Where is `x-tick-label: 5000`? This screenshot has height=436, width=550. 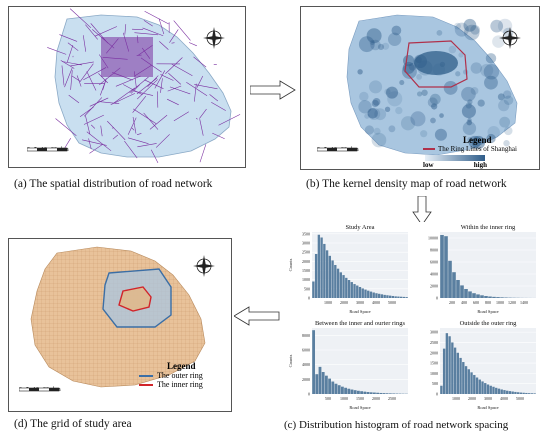 x-tick-label: 5000 is located at coordinates (520, 398).